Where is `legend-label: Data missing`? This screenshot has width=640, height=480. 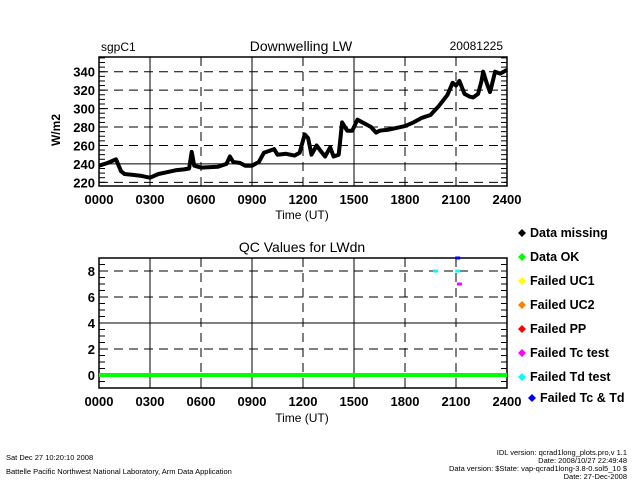 legend-label: Data missing is located at coordinates (569, 233).